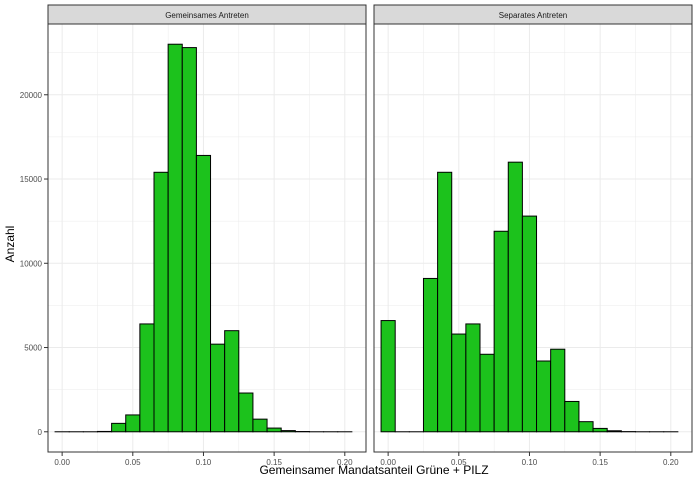  What do you see at coordinates (40, 432) in the screenshot?
I see `y-tick-label: 0` at bounding box center [40, 432].